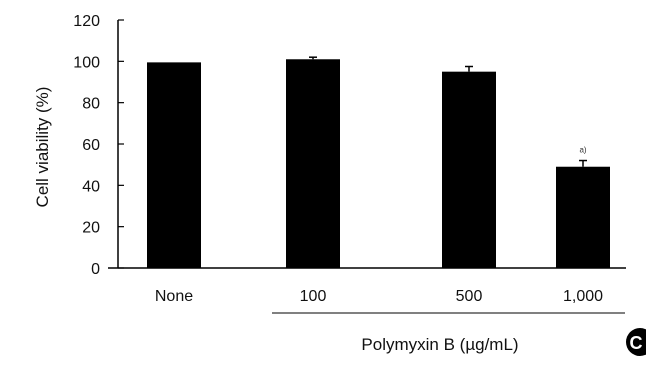 The width and height of the screenshot is (646, 365). I want to click on panel-label-badge: C, so click(636, 342).